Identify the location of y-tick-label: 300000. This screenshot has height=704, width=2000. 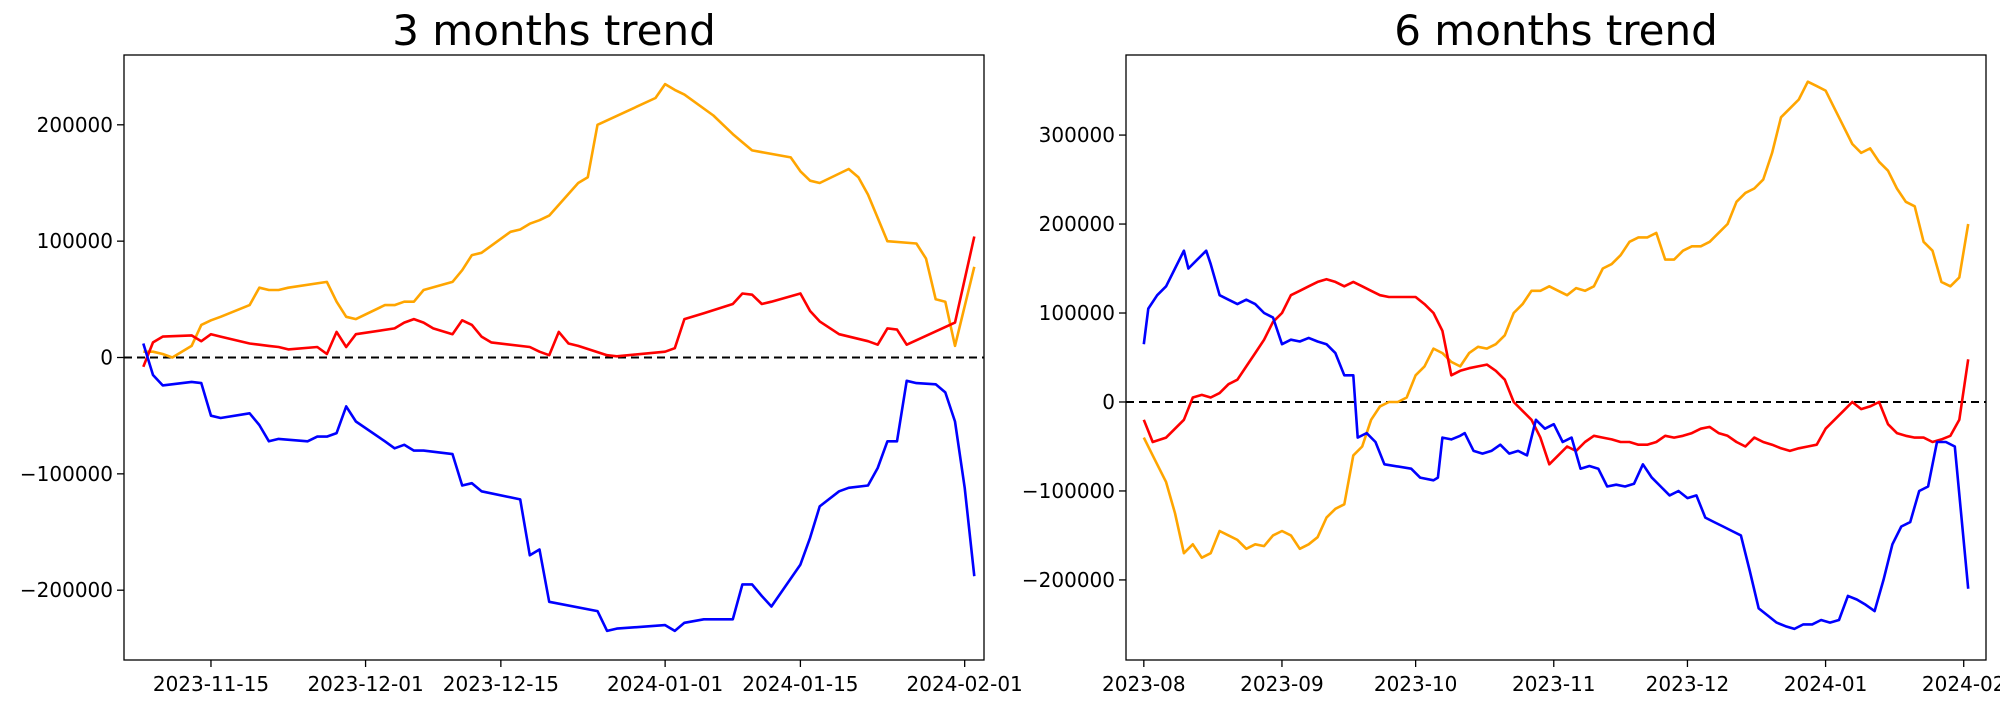
(1077, 135).